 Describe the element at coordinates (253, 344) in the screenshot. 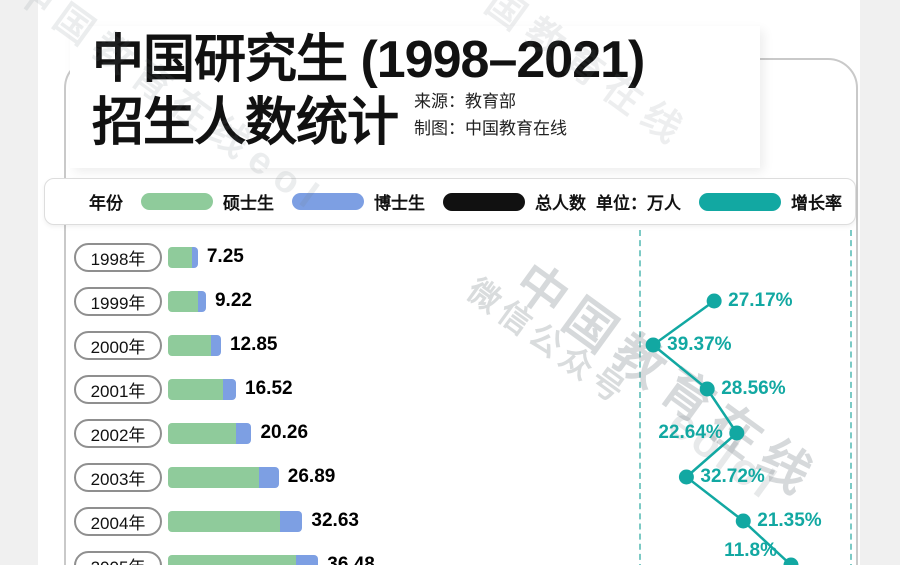

I see `total-value-label: 12.85` at that location.